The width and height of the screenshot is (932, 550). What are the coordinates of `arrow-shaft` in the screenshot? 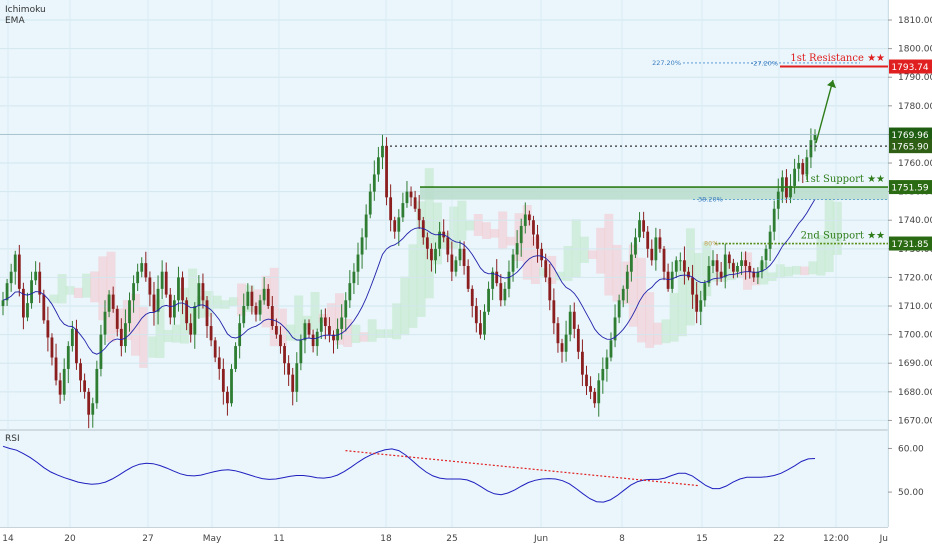 It's located at (824, 111).